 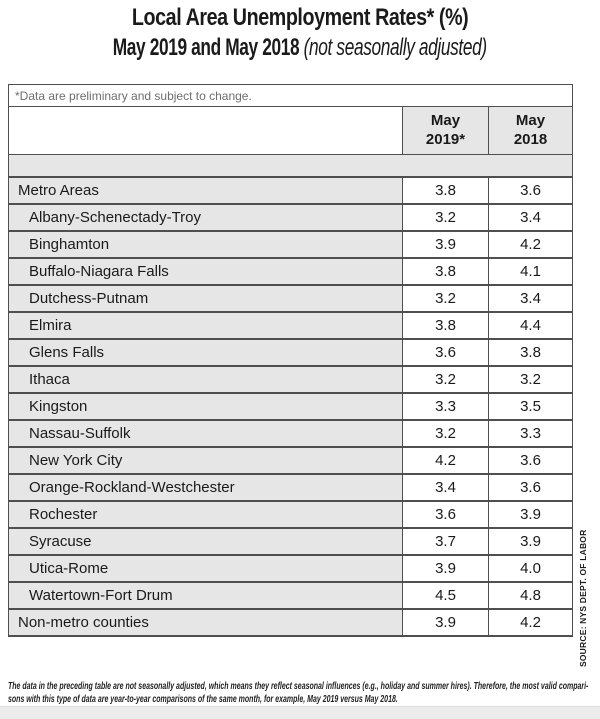 I want to click on header-may-2018-line1: May, so click(x=530, y=120).